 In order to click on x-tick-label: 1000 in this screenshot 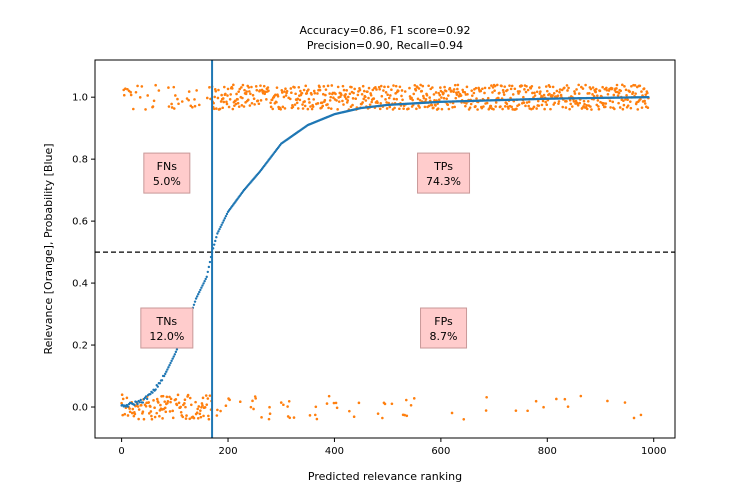, I will do `click(653, 451)`.